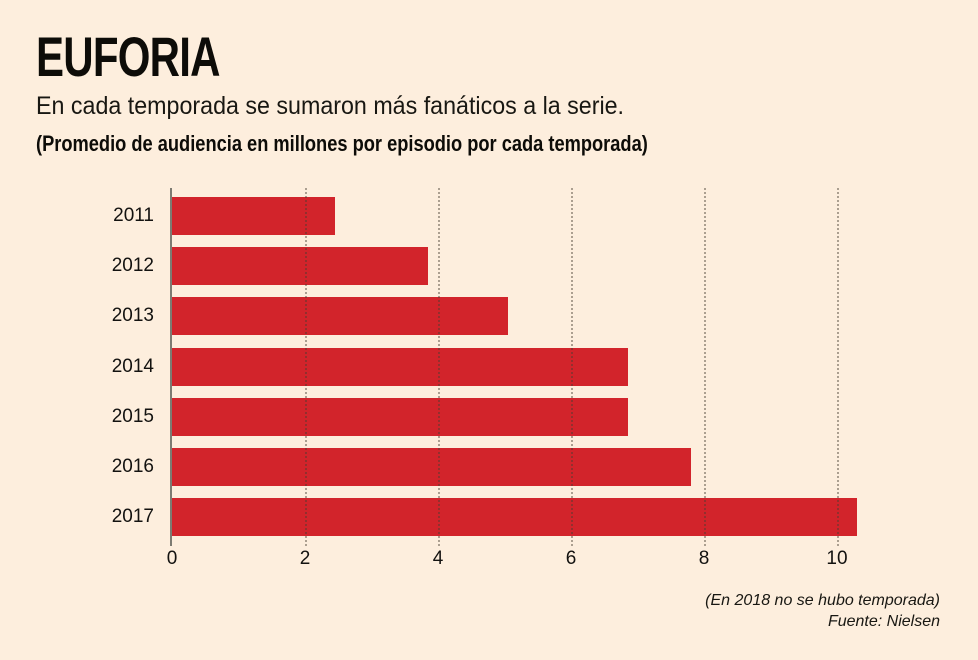  What do you see at coordinates (300, 266) in the screenshot?
I see `bar-2012` at bounding box center [300, 266].